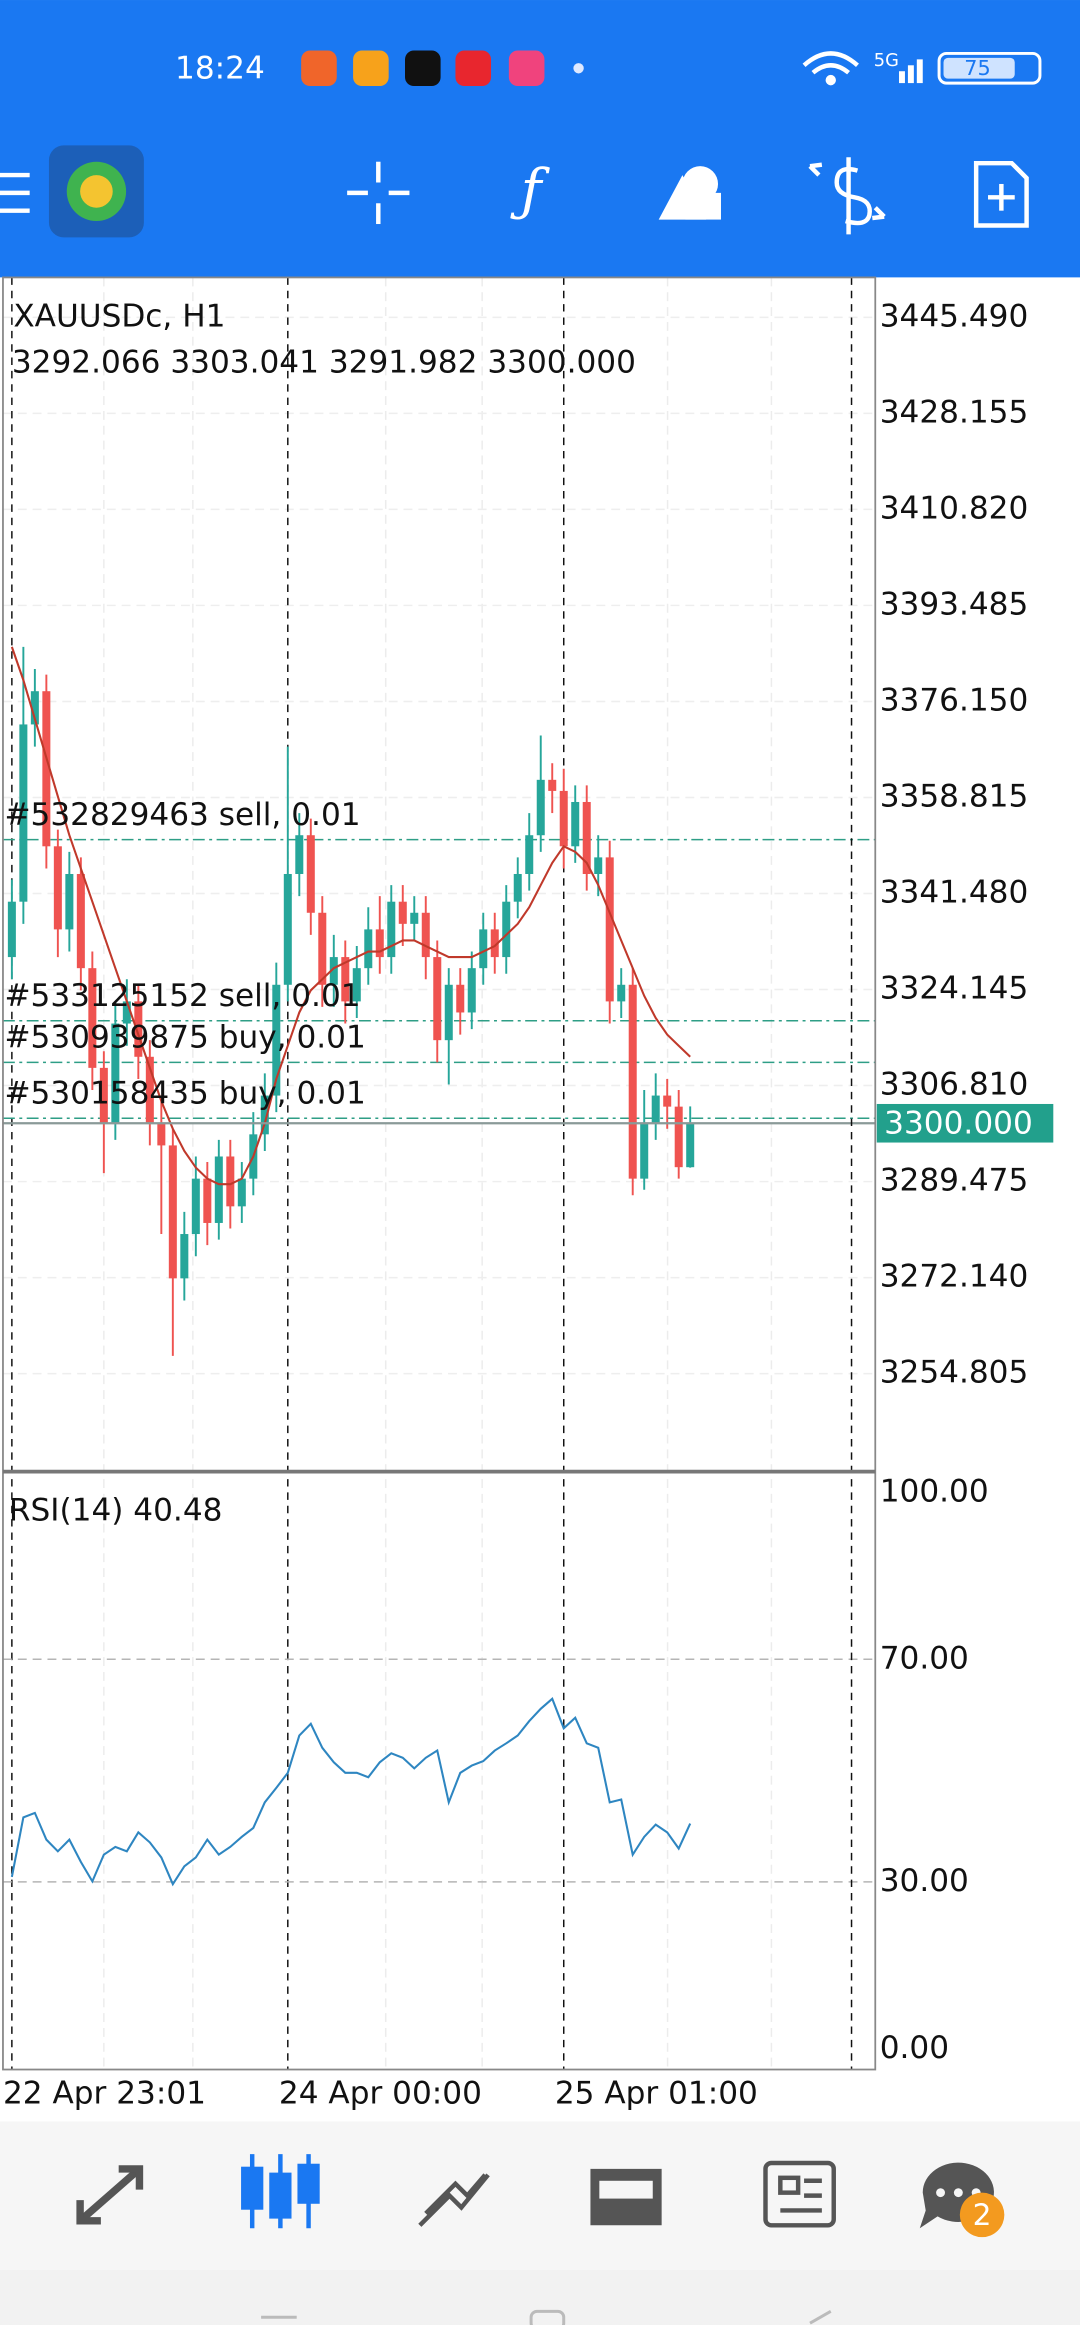 The image size is (1080, 2325). What do you see at coordinates (954, 892) in the screenshot?
I see `y-tick-label: 3341.480` at bounding box center [954, 892].